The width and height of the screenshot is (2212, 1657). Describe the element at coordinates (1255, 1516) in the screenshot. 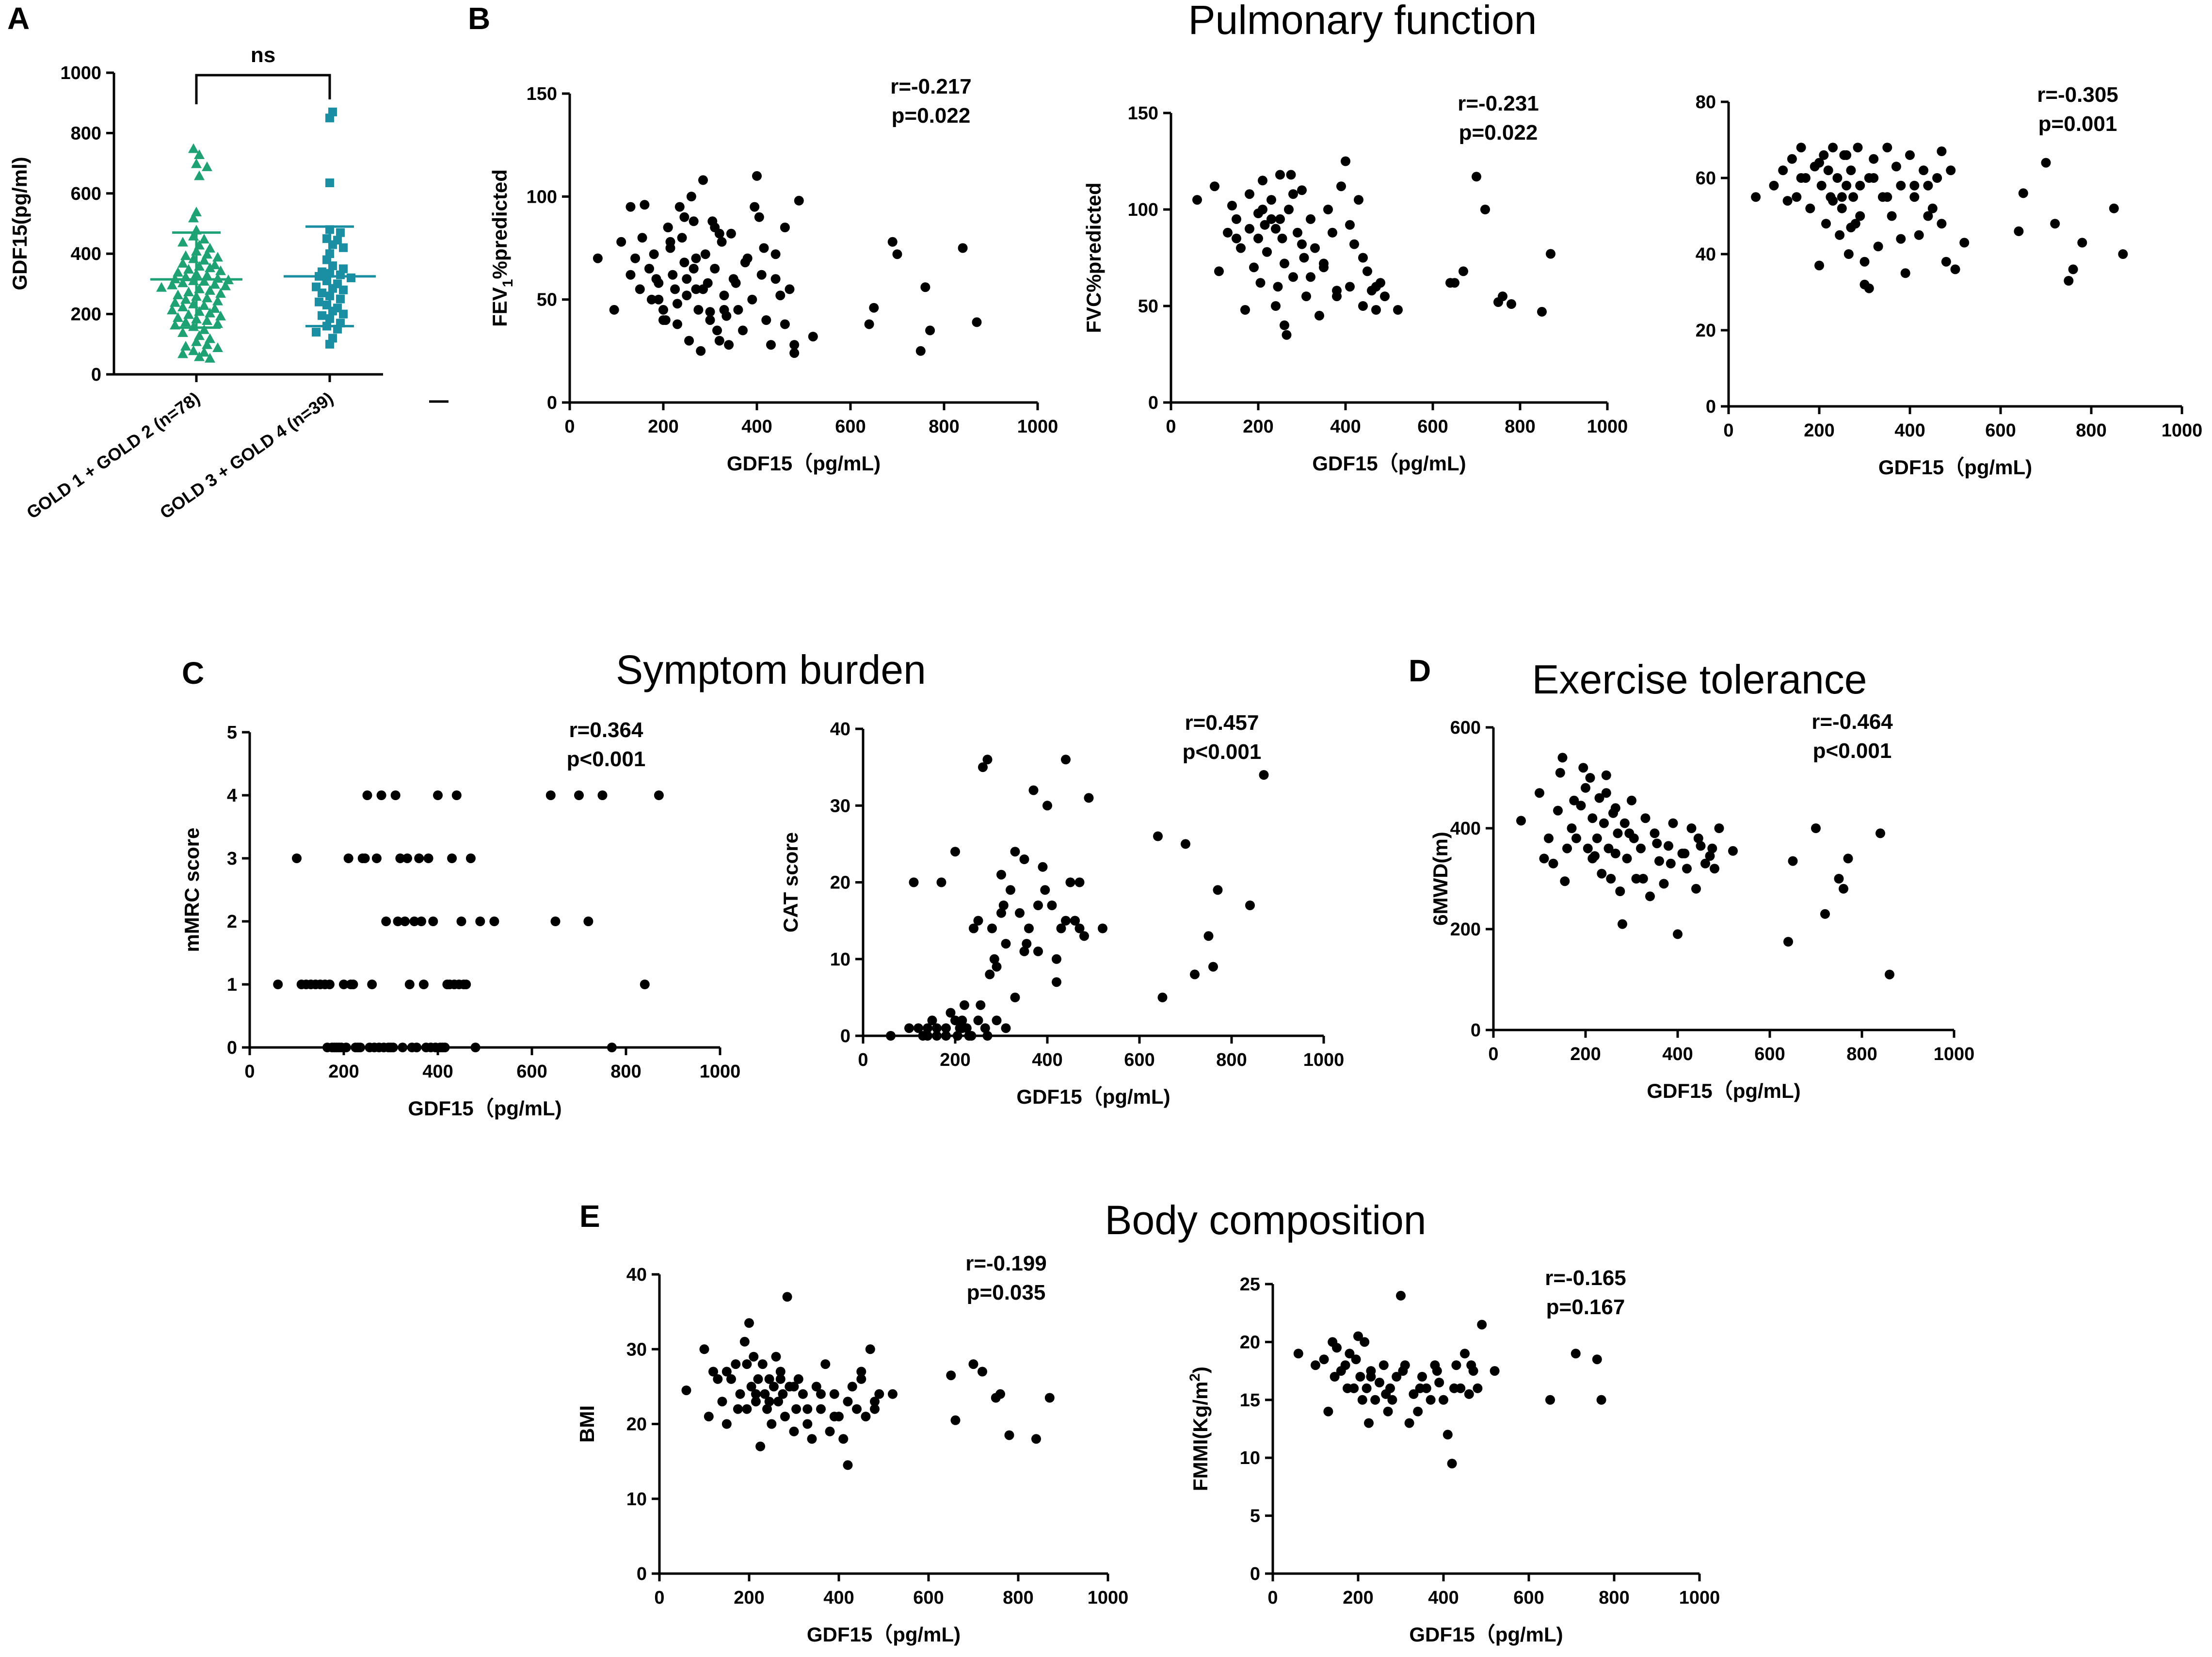

I see `y-tick-label: 5` at that location.